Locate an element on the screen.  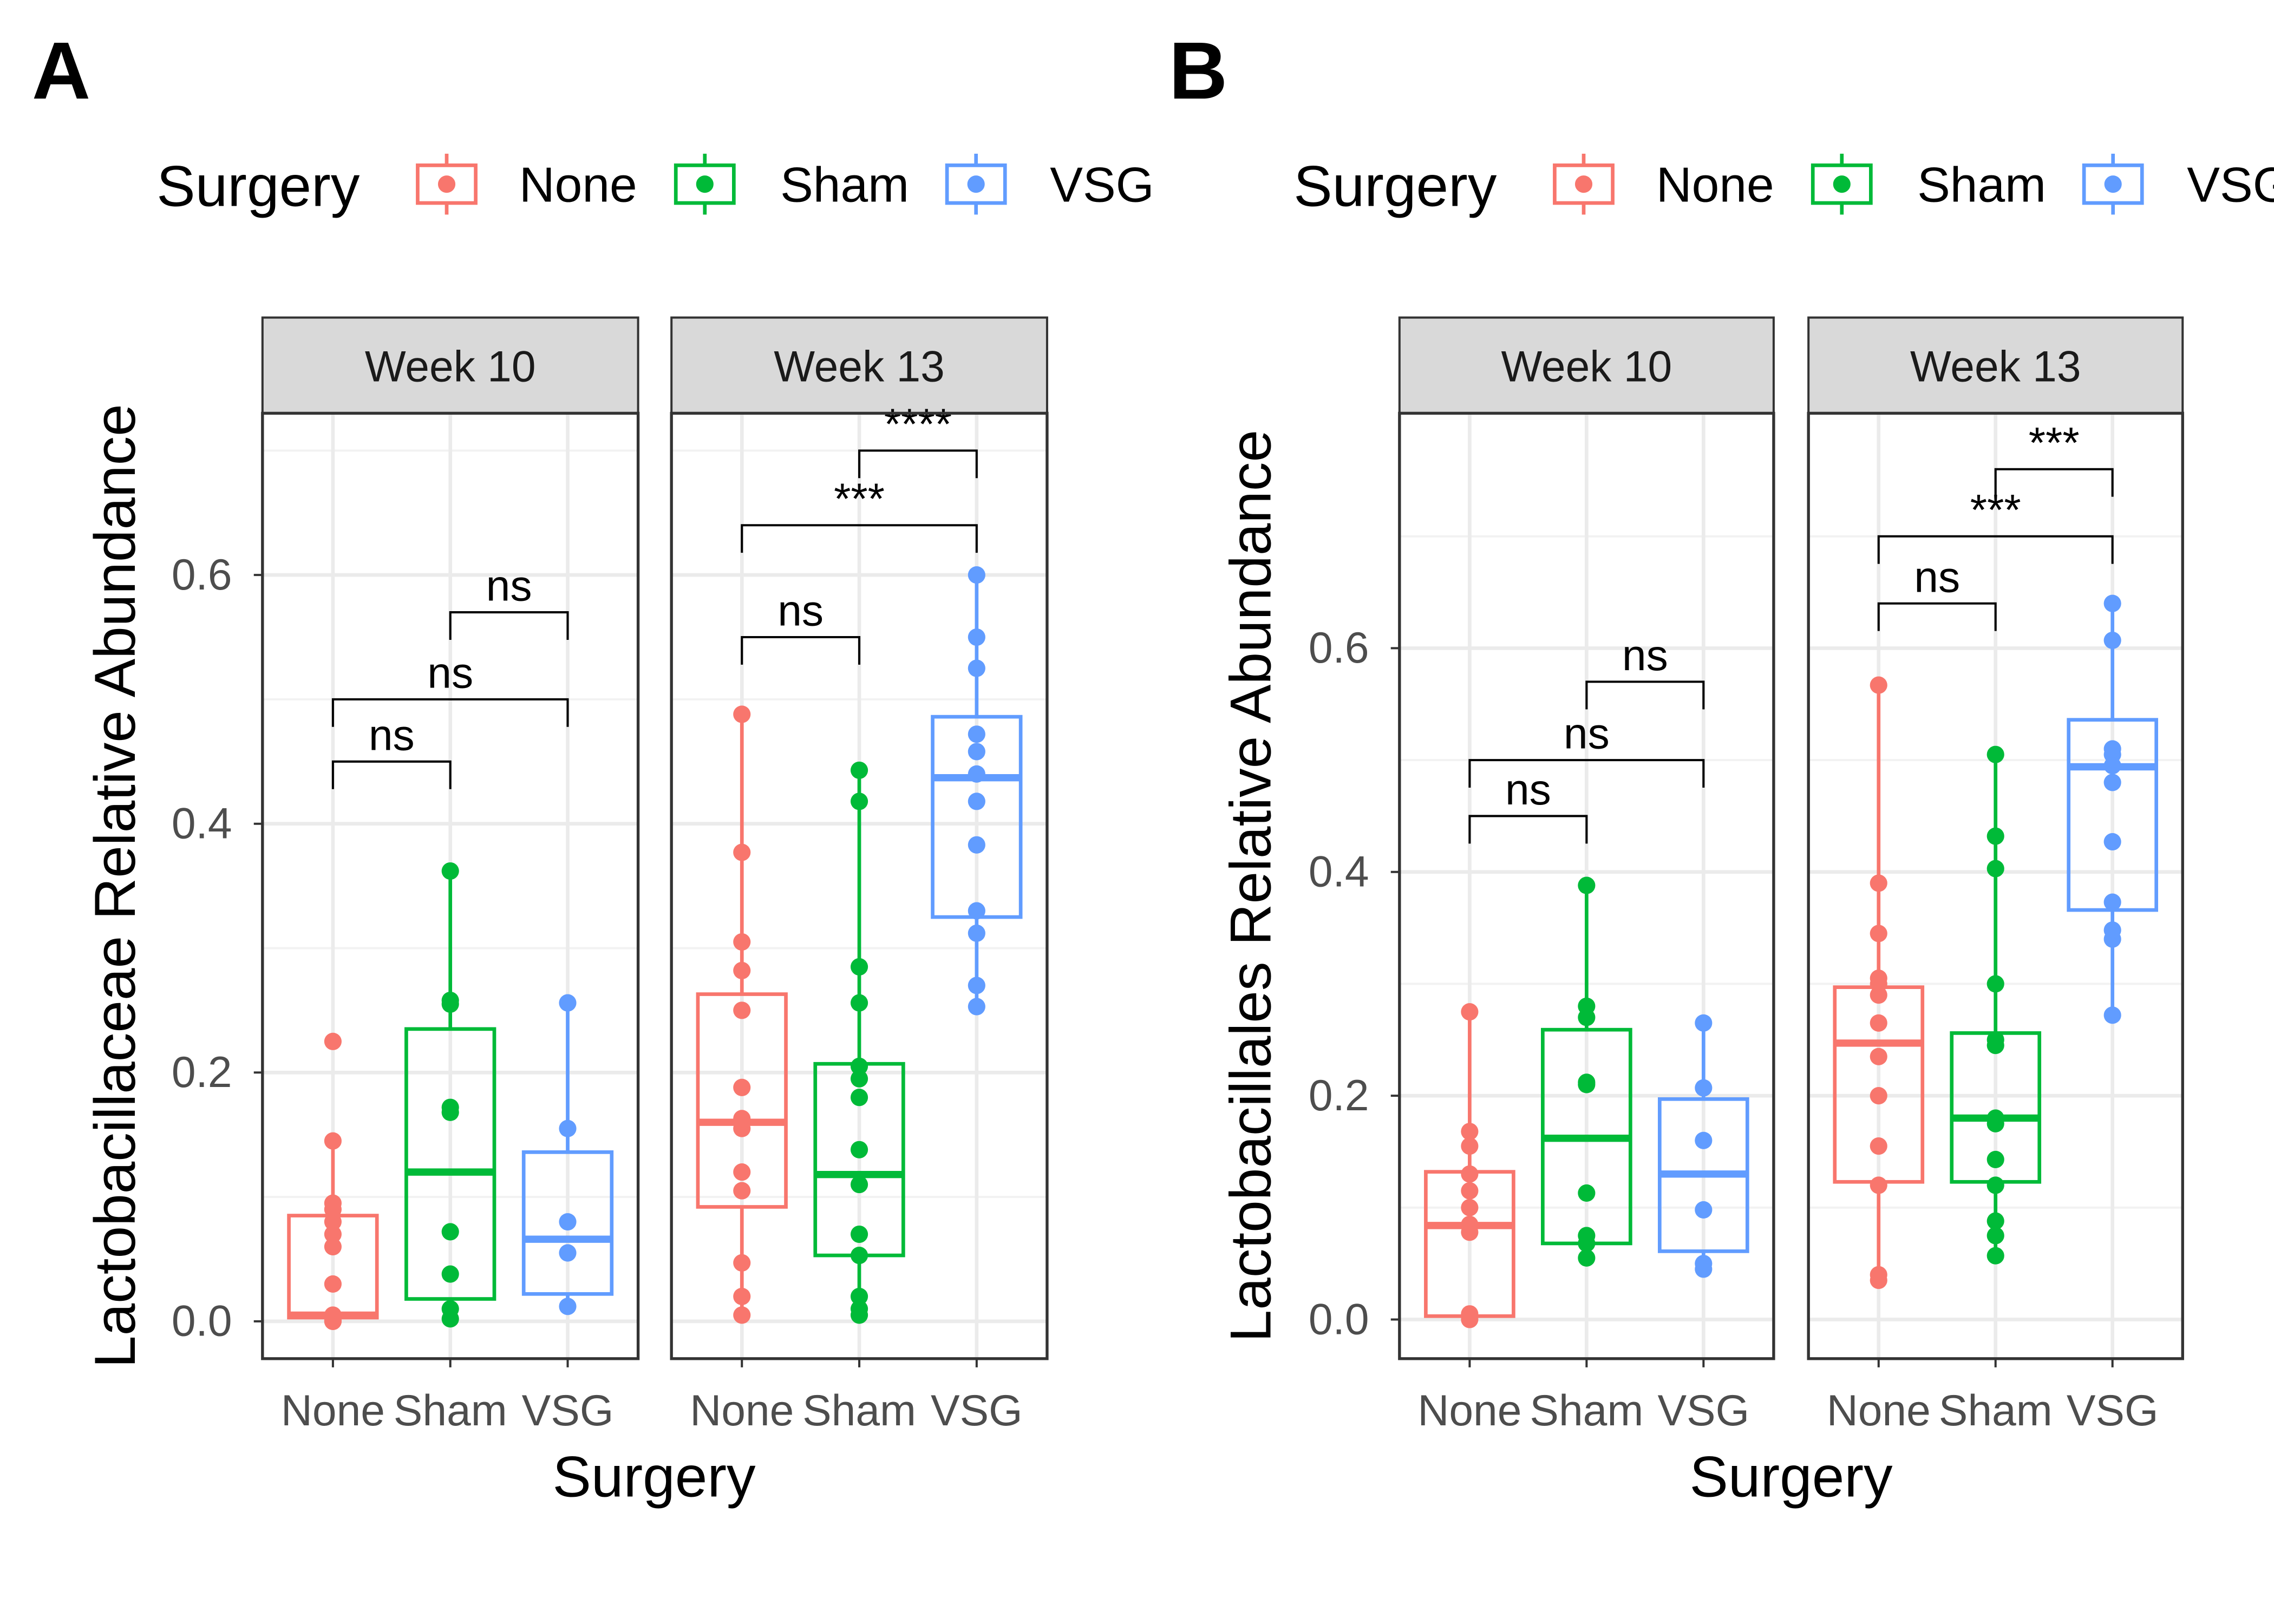
y-axis-title: Lactobacillales Relative Abundance is located at coordinates (1251, 886).